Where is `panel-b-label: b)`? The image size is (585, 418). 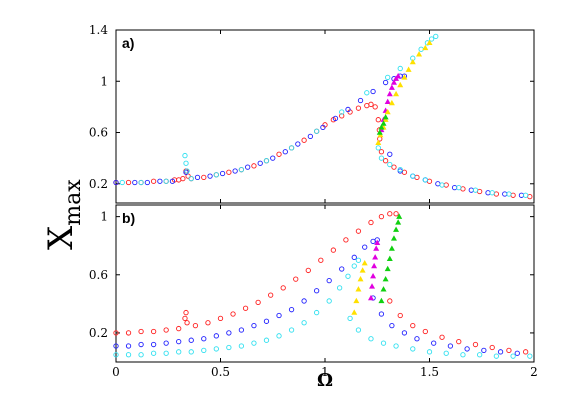
panel-b-label: b) is located at coordinates (128, 218).